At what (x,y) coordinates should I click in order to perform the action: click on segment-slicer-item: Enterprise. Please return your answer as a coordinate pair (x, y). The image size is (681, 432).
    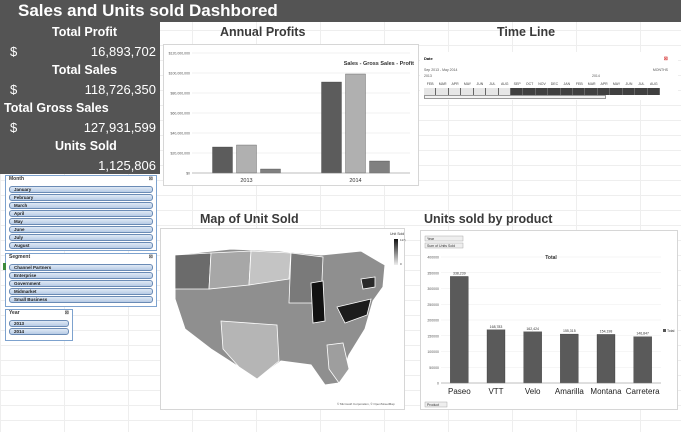
    Looking at the image, I should click on (81, 275).